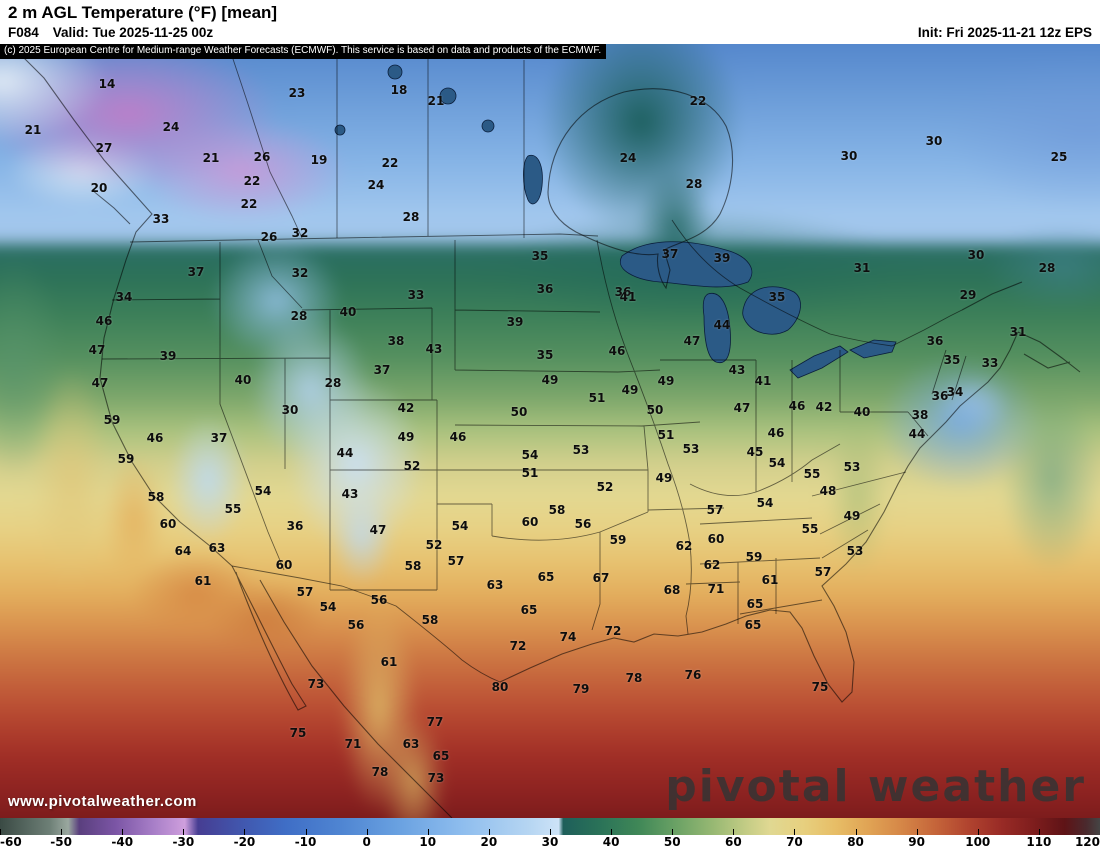 This screenshot has width=1100, height=850. Describe the element at coordinates (23, 32) in the screenshot. I see `forecast-hour: F084` at that location.